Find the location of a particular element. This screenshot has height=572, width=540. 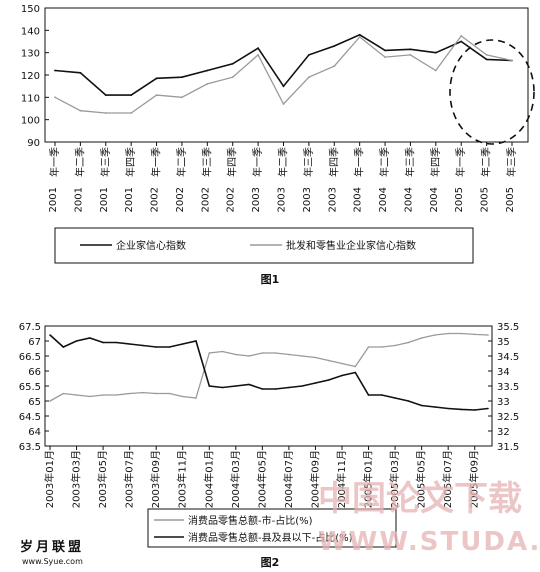

x-tick-label: 年三季 2001 is located at coordinates (105, 179).